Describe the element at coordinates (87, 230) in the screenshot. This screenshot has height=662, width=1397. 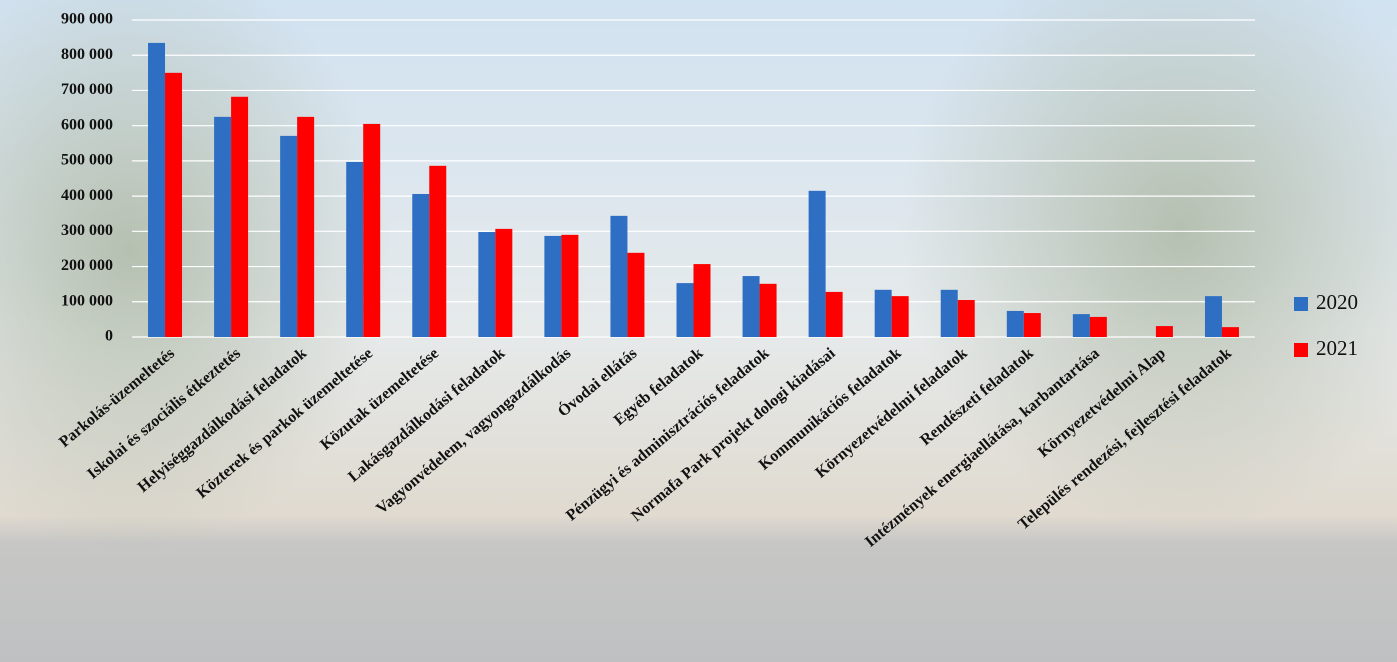
I see `y-tick-label: 300 000` at that location.